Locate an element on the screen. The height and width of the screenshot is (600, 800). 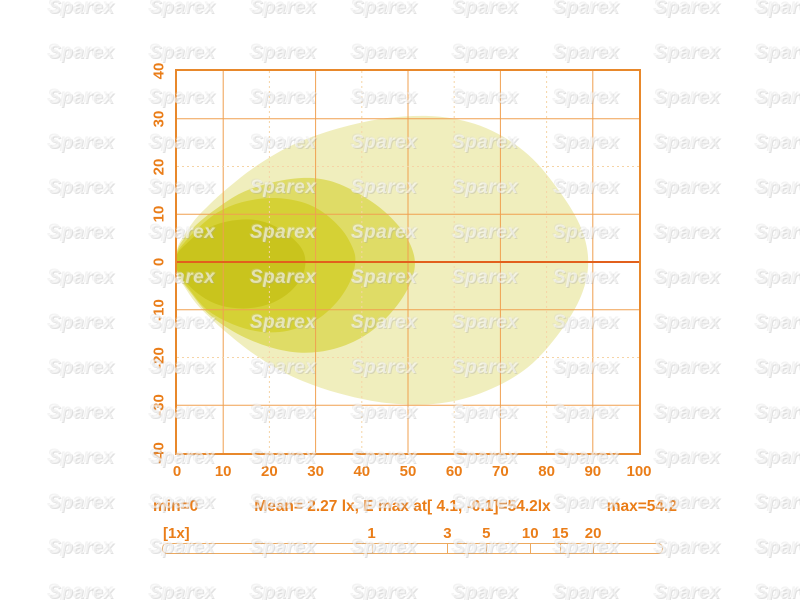
stat-max: max=54.2 is located at coordinates (641, 506).